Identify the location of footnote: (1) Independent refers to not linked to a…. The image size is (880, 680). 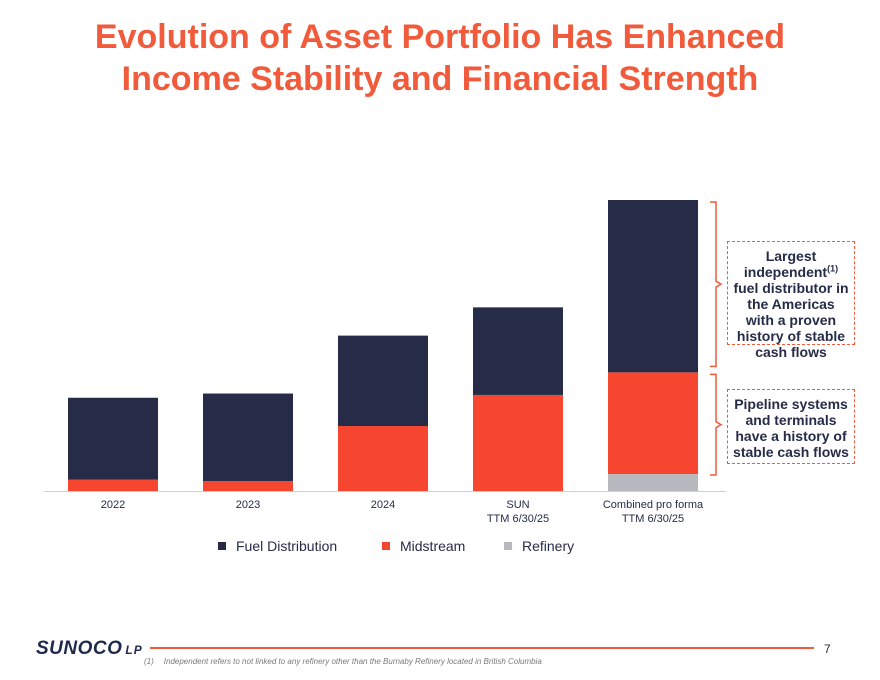
(343, 661).